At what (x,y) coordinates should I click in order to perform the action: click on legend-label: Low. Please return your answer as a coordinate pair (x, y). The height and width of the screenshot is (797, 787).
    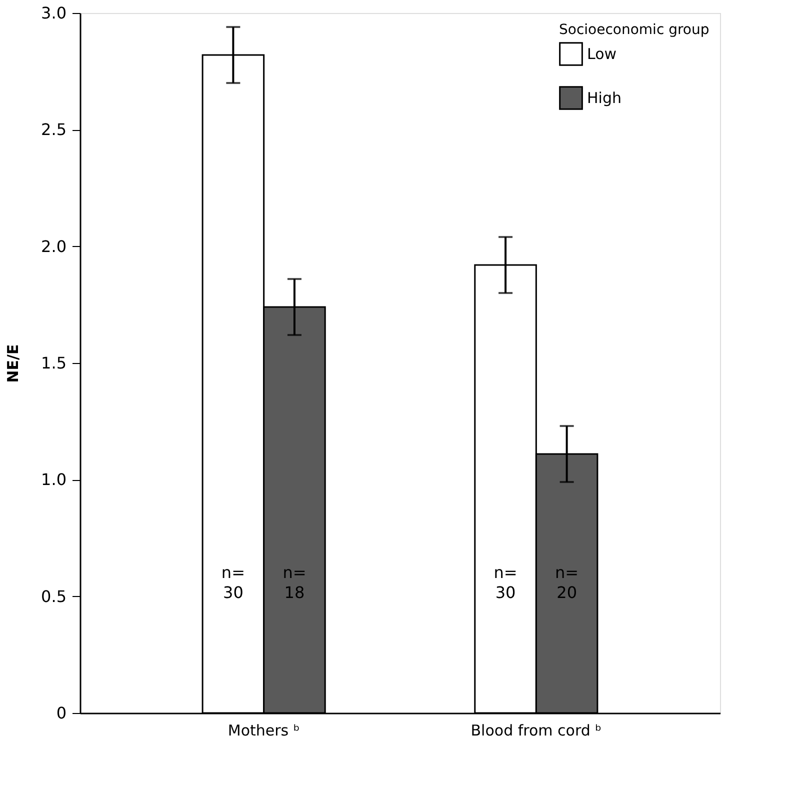
    Looking at the image, I should click on (602, 54).